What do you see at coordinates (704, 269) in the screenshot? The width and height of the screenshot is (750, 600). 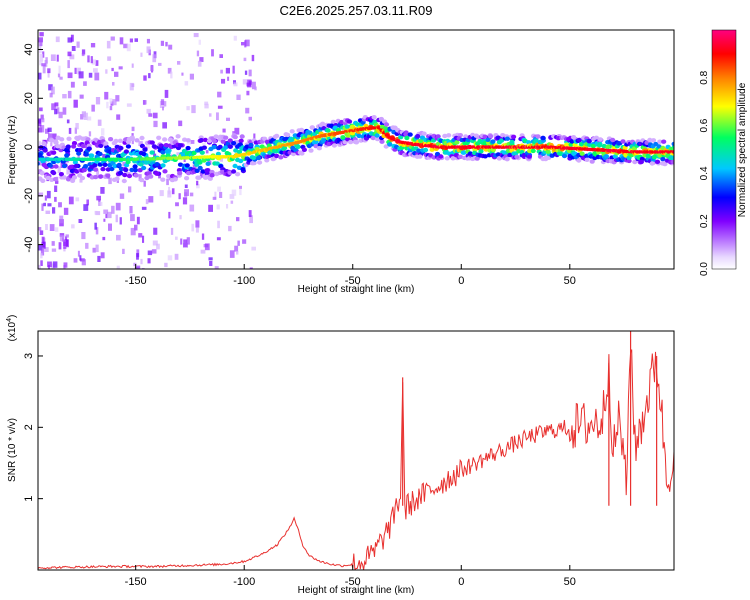 I see `colorbar-tick-label: 0.0` at bounding box center [704, 269].